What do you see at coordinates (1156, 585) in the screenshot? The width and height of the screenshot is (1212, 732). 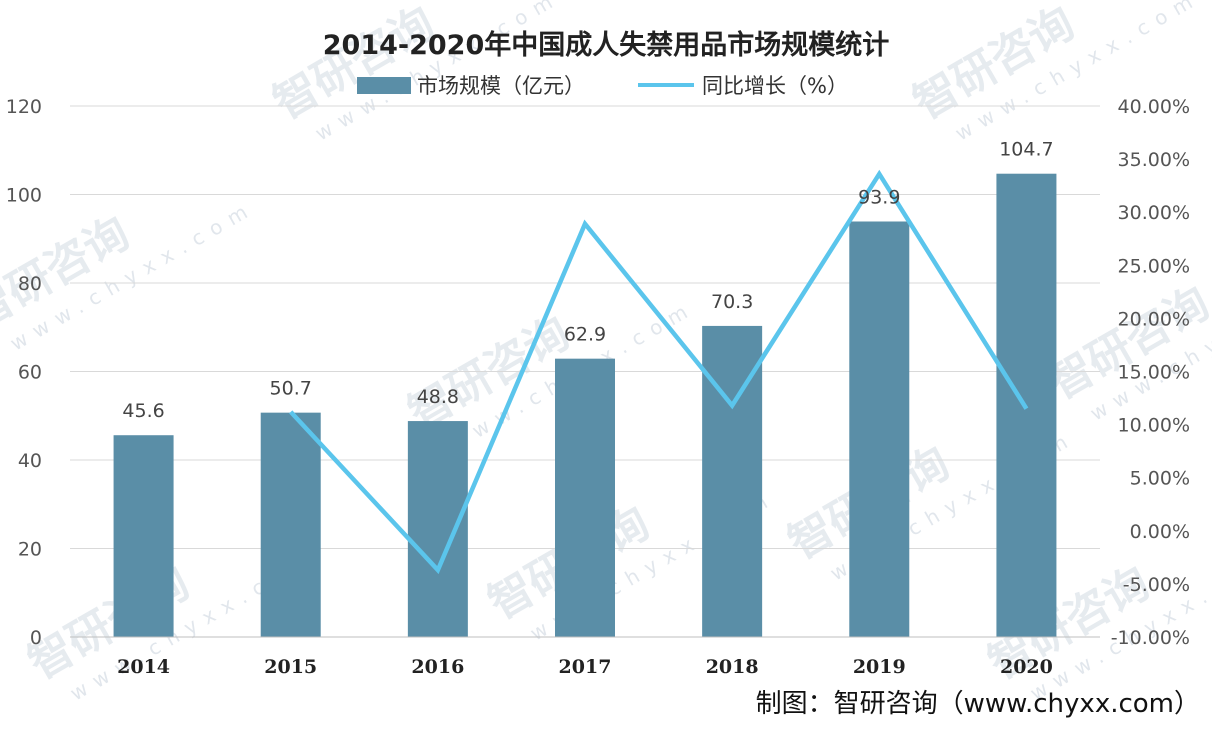 I see `y-right-tick-label: -5.00%` at bounding box center [1156, 585].